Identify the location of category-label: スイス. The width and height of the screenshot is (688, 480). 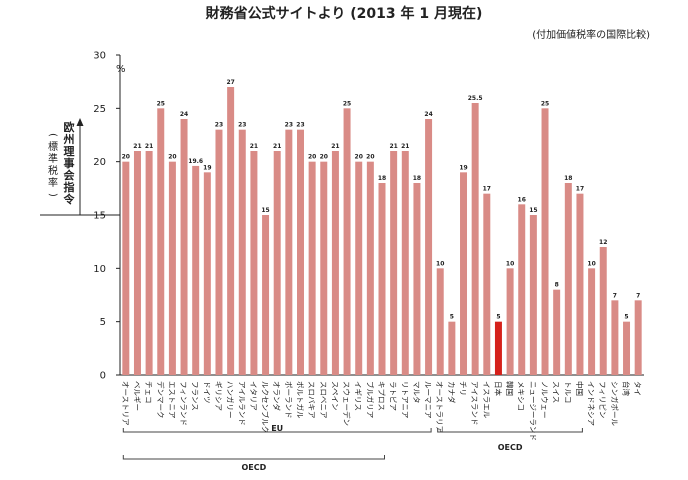
(556, 392).